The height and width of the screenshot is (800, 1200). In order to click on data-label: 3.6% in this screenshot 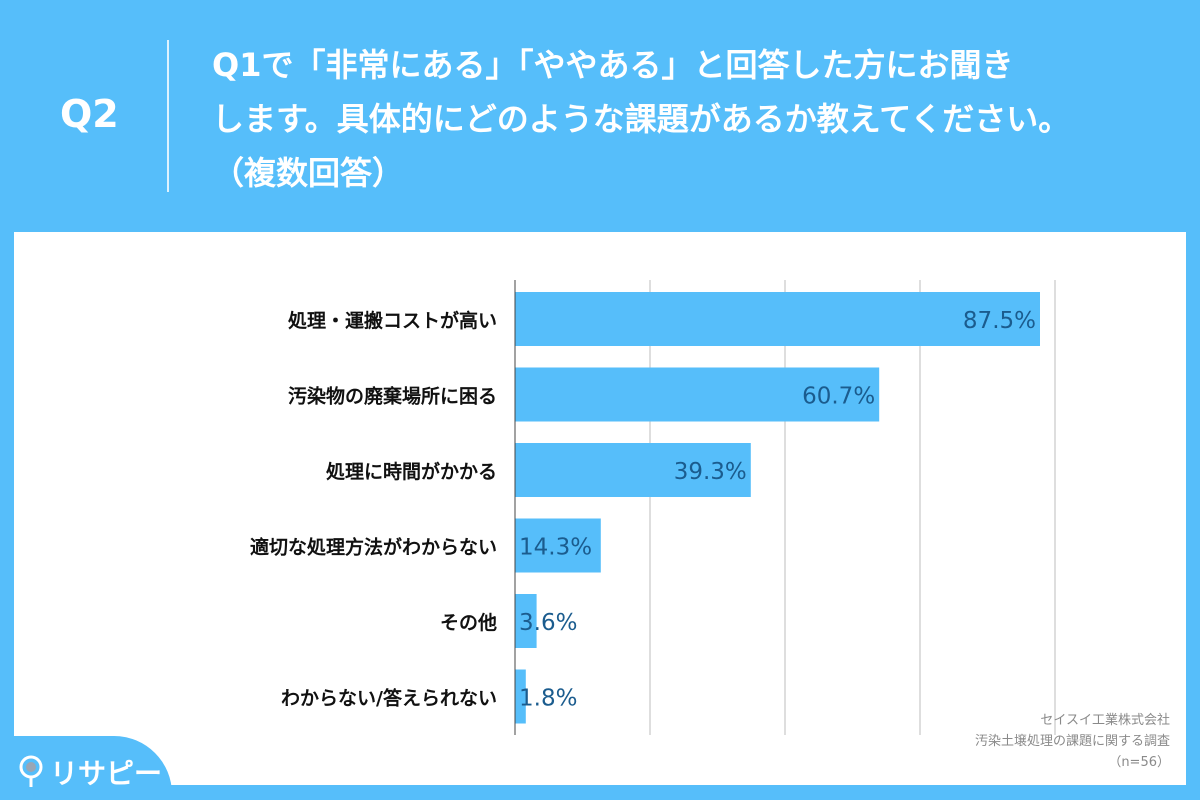, I will do `click(548, 623)`.